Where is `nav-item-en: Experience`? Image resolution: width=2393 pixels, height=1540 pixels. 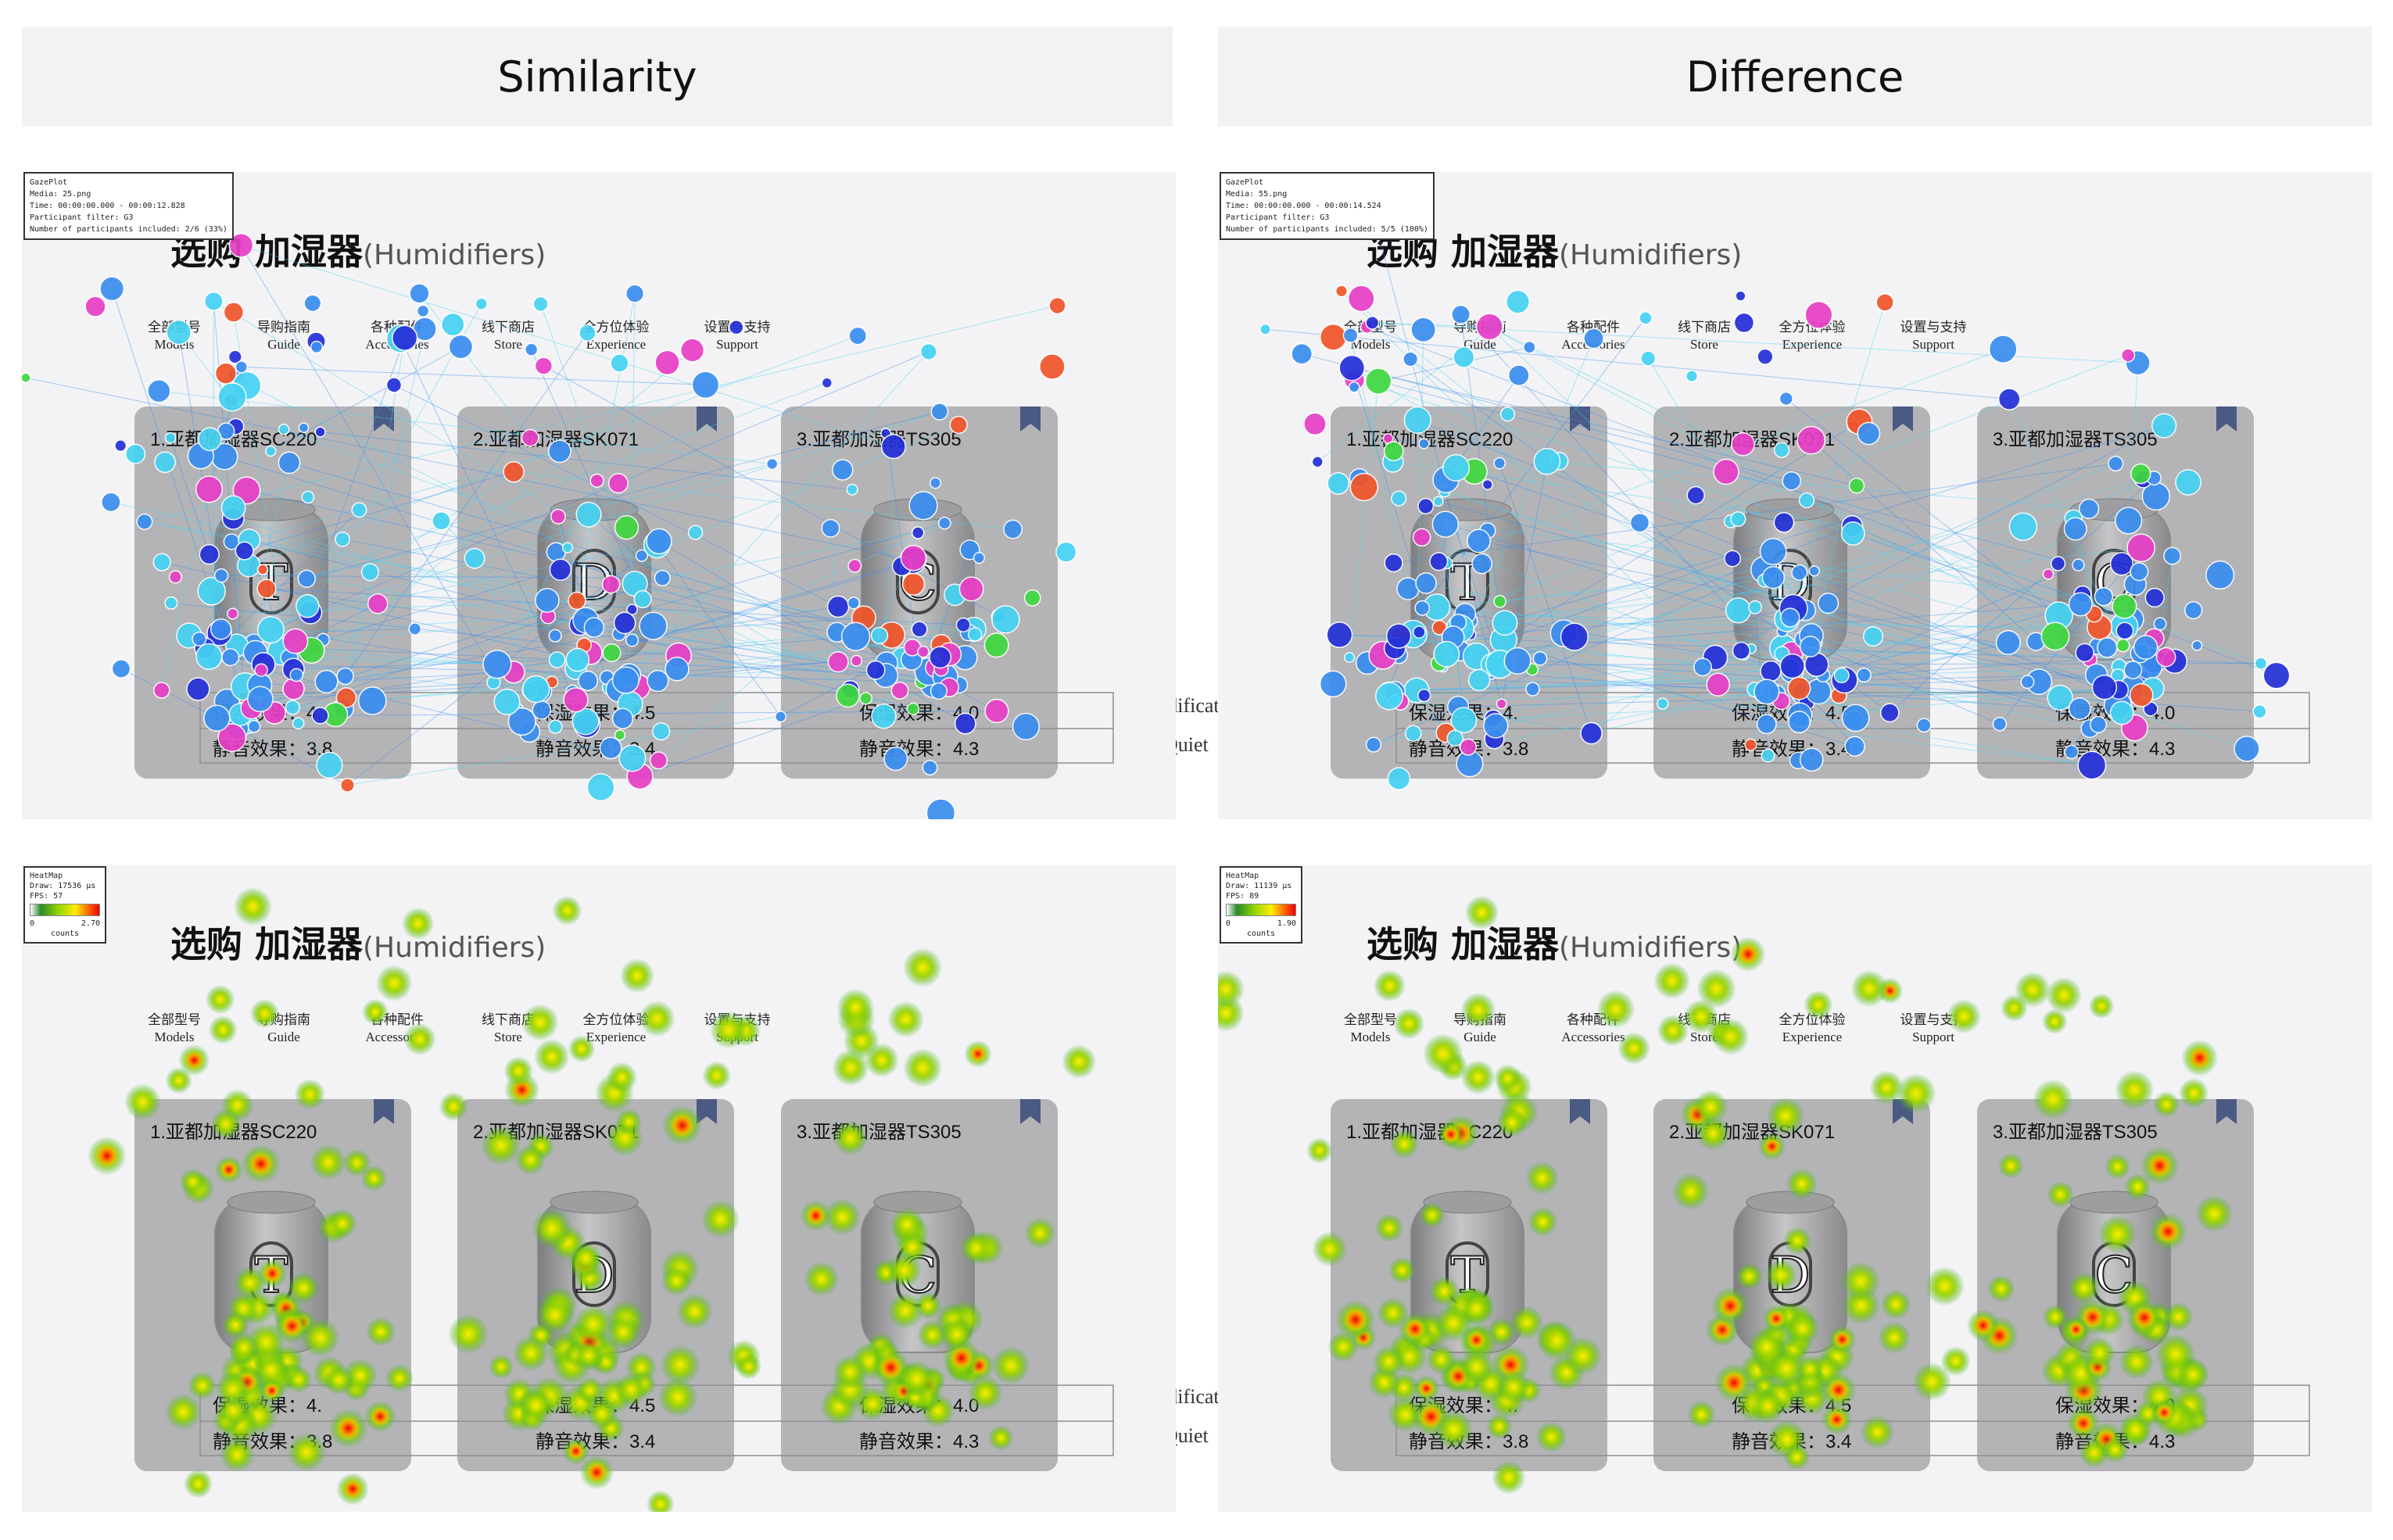
nav-item-en: Experience is located at coordinates (1812, 1037).